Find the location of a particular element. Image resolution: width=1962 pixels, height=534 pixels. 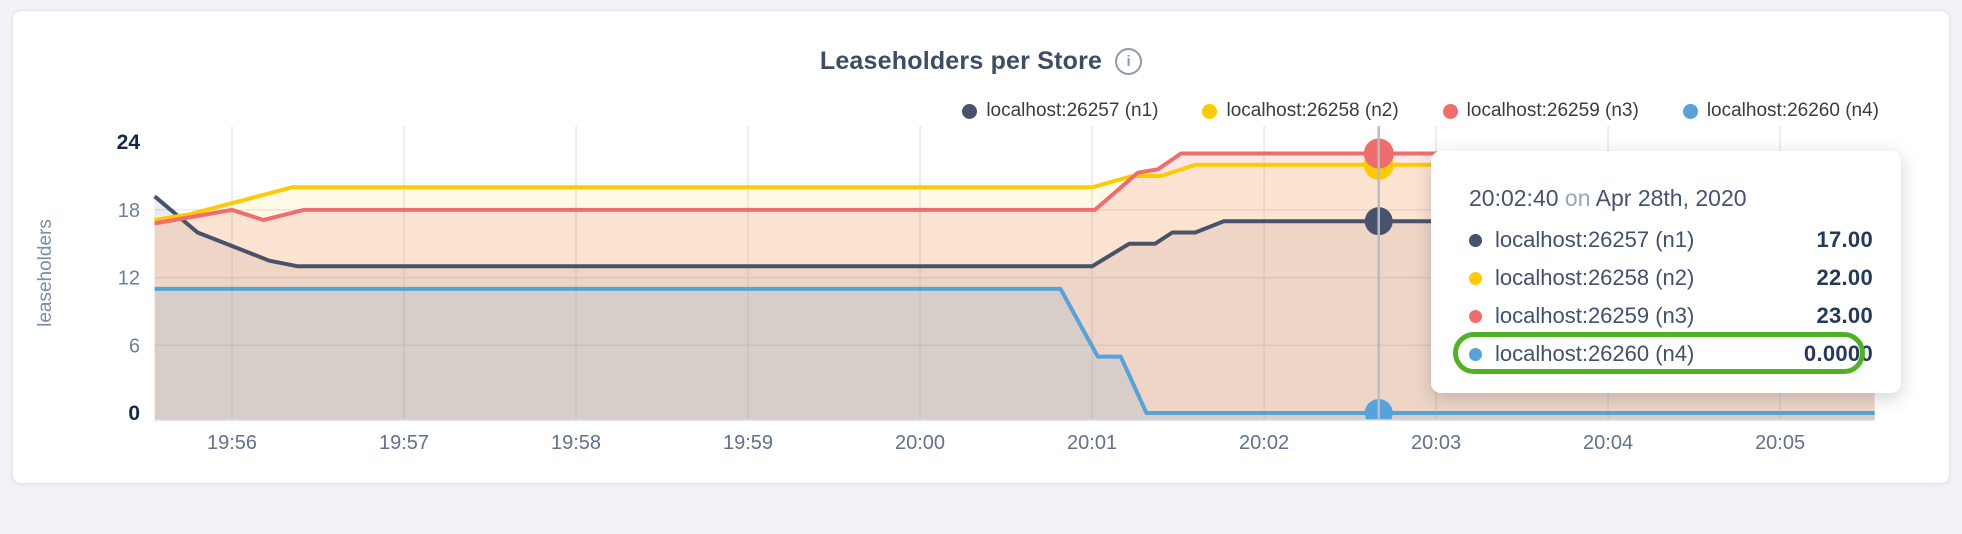

legend-item-n2: localhost:26258 (n2) is located at coordinates (1300, 111).